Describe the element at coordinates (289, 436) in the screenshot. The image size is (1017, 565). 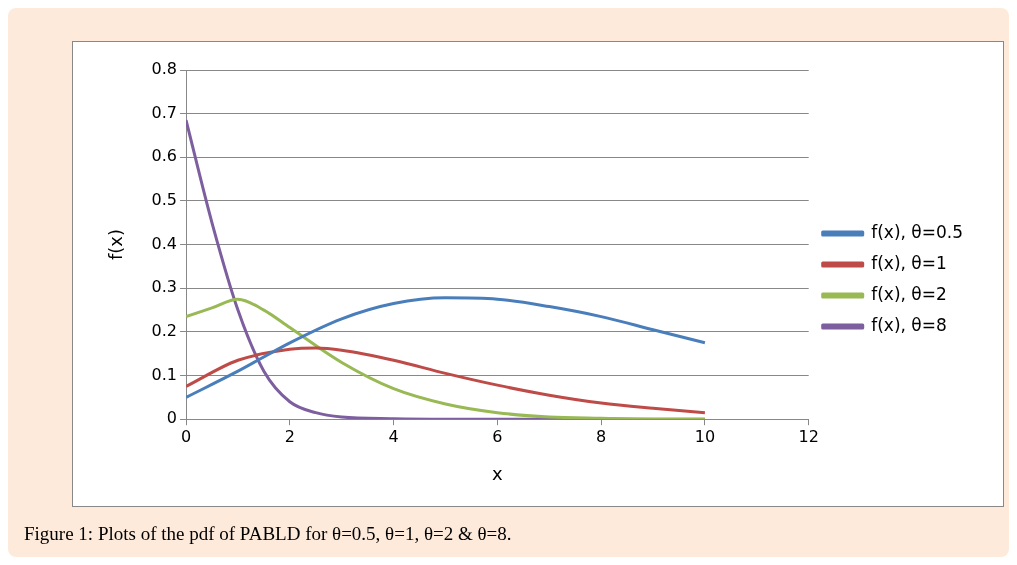
I see `x-tick-label: 2` at that location.